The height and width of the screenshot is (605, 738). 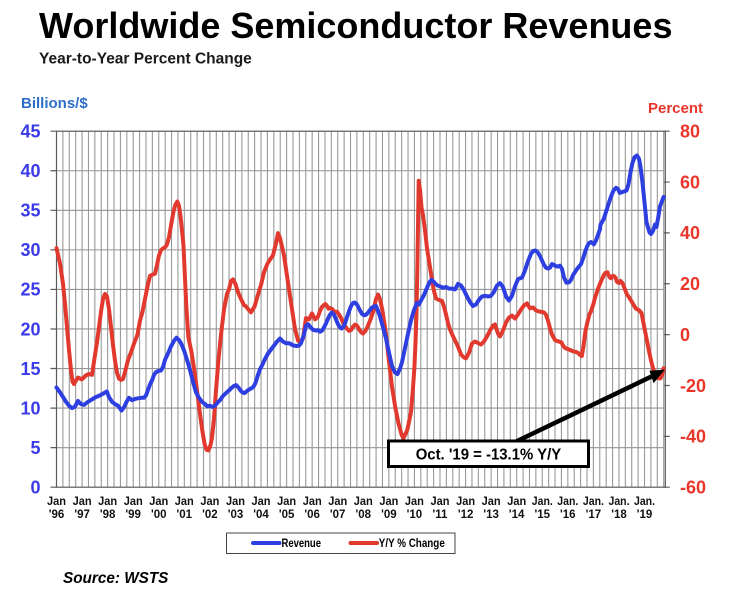 I want to click on svg-text: 45, so click(x=30, y=132).